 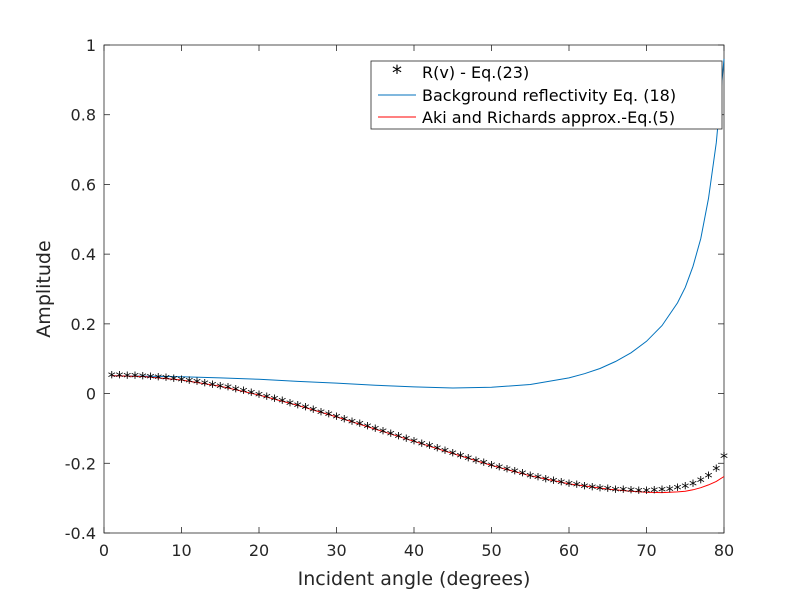 What do you see at coordinates (83, 184) in the screenshot?
I see `y-tick-label: 0.6` at bounding box center [83, 184].